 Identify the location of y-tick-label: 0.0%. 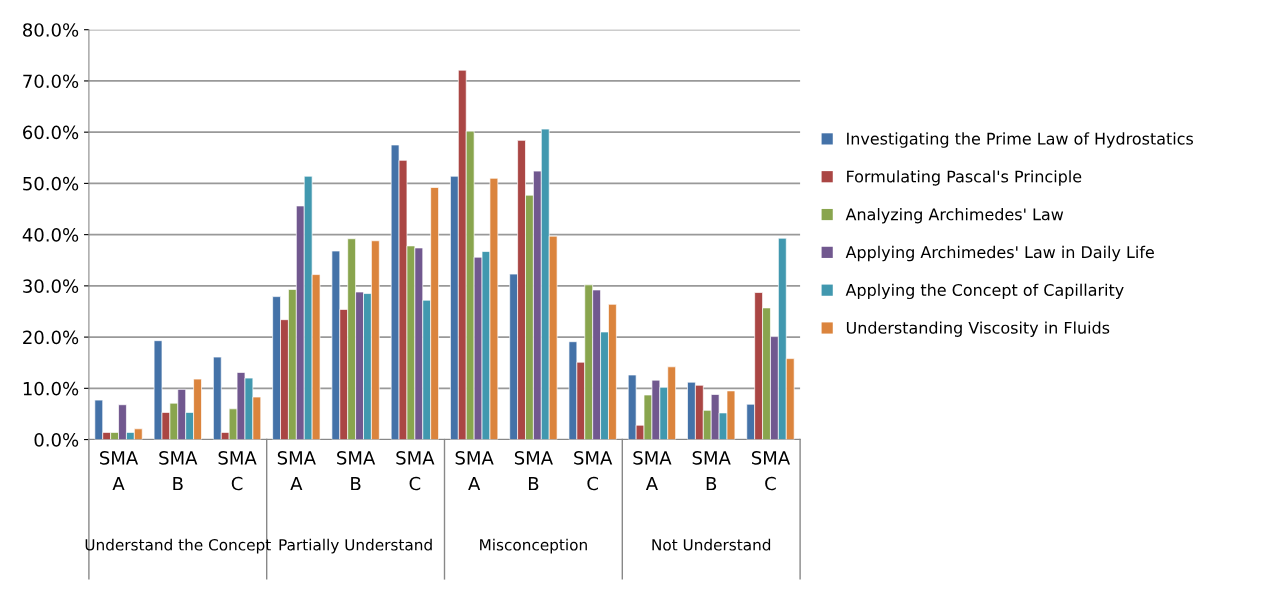
(56, 440).